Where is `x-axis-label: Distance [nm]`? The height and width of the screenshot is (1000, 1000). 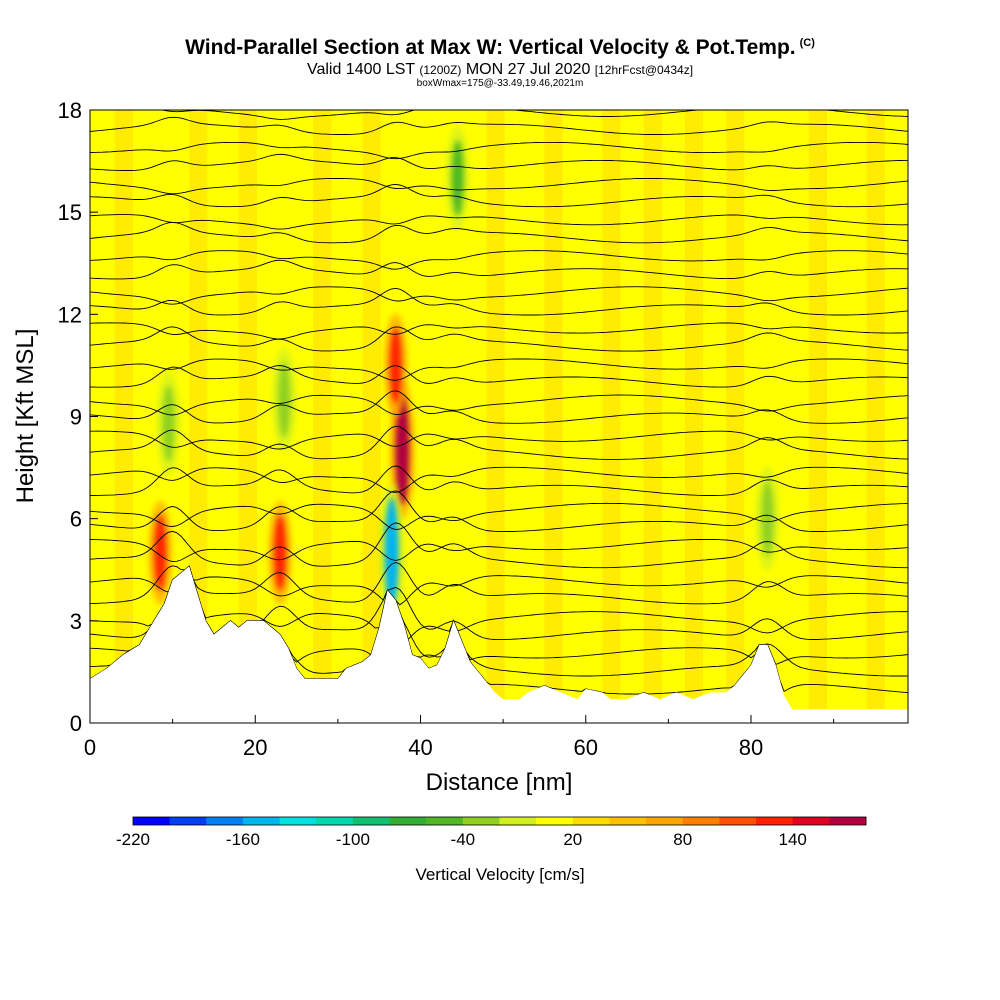
x-axis-label: Distance [nm] is located at coordinates (499, 782).